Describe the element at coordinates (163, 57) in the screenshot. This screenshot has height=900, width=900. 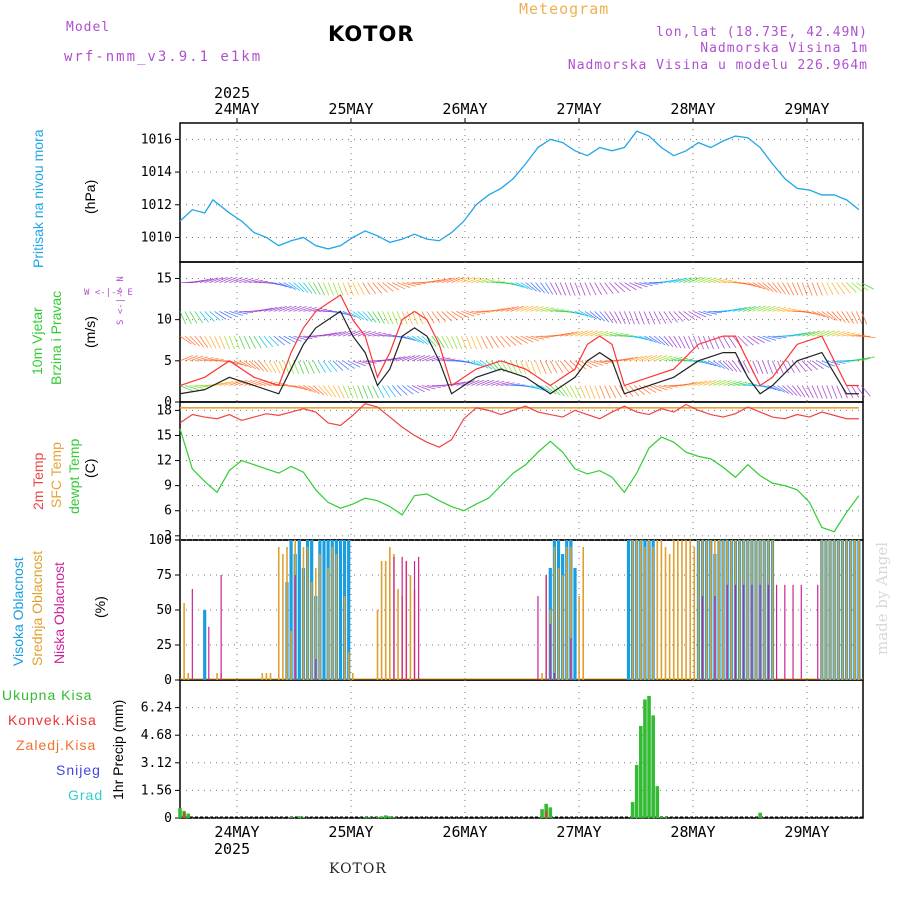
I see `model-name: wrf-nmm_v3.9.1 e1km` at that location.